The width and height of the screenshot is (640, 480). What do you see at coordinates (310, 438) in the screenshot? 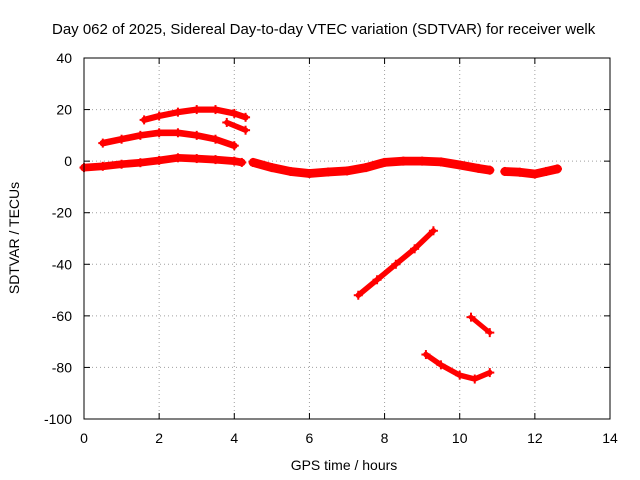
I see `x-tick-label: 6` at bounding box center [310, 438].